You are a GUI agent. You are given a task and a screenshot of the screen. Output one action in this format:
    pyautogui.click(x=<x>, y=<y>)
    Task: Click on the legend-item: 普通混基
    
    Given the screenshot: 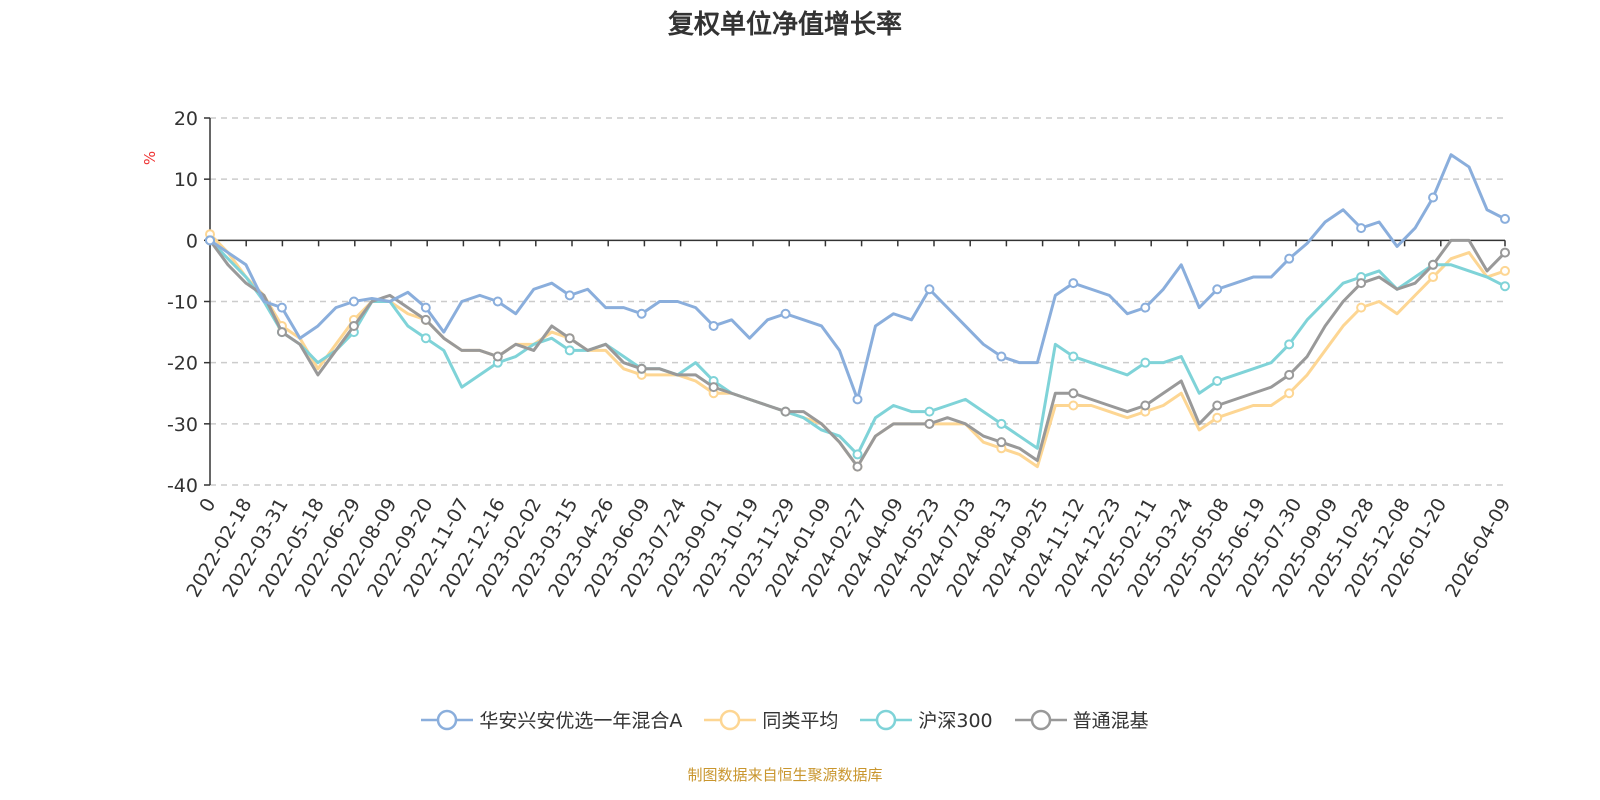 What is the action you would take?
    pyautogui.click(x=1081, y=719)
    